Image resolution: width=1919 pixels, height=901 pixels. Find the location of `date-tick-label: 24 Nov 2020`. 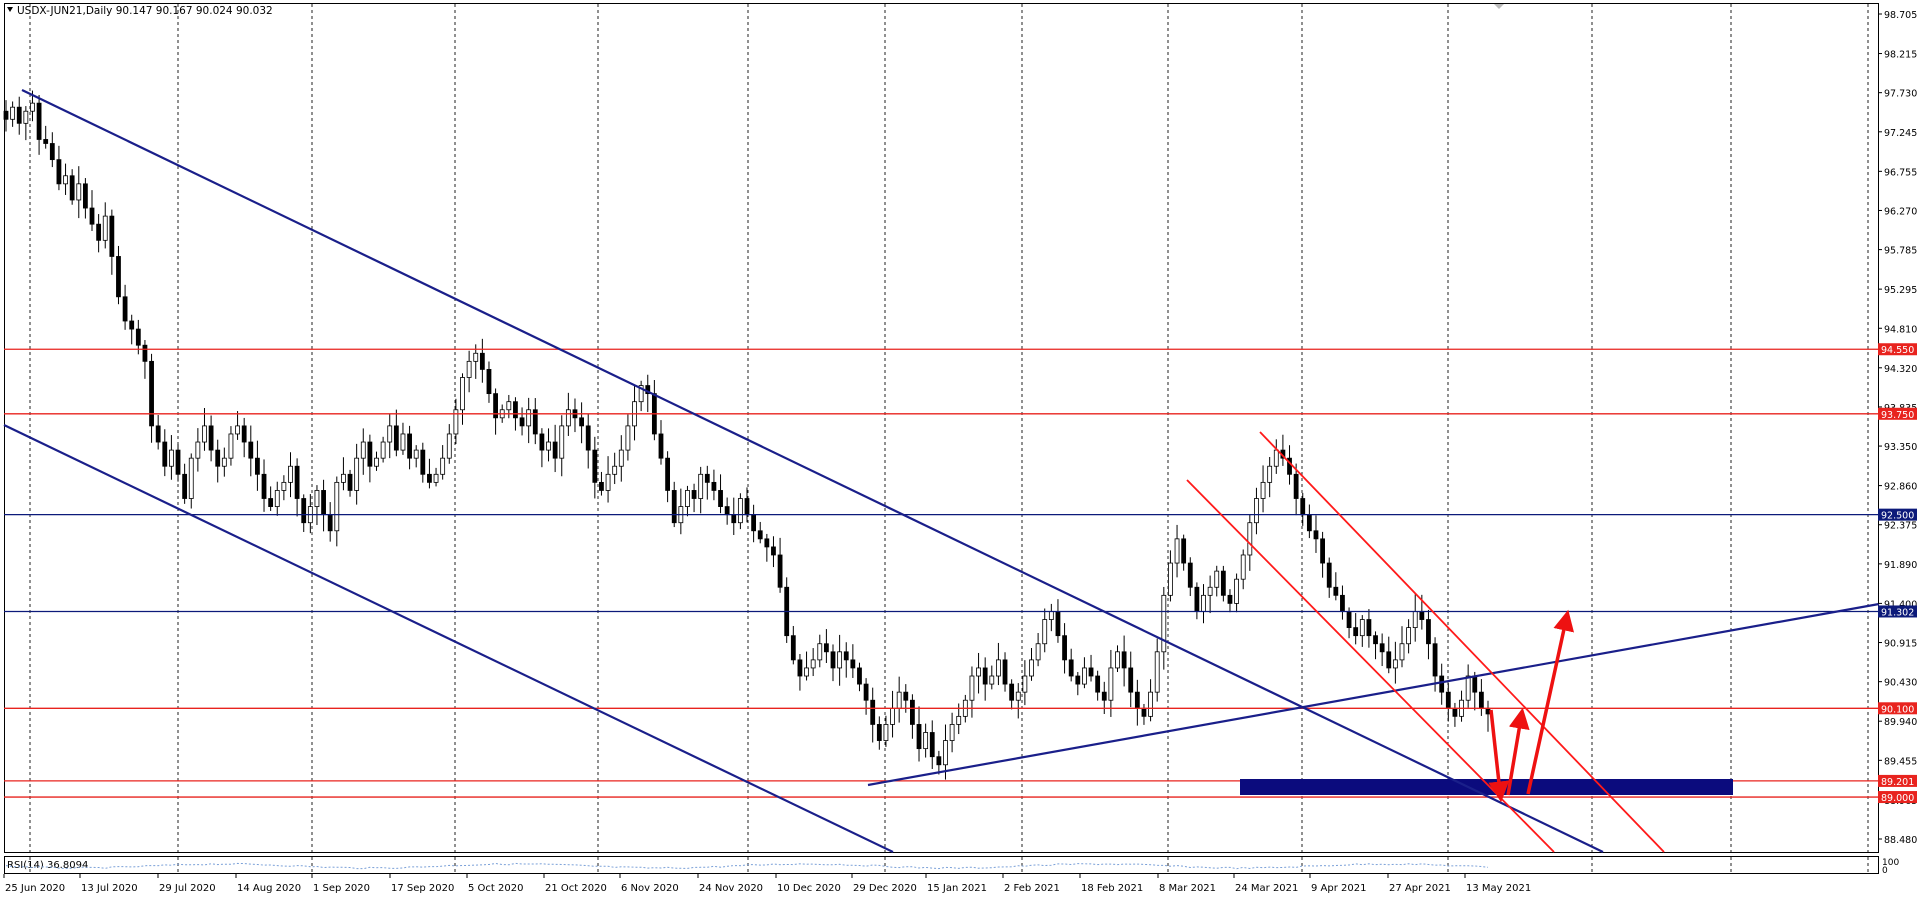

date-tick-label: 24 Nov 2020 is located at coordinates (731, 888).